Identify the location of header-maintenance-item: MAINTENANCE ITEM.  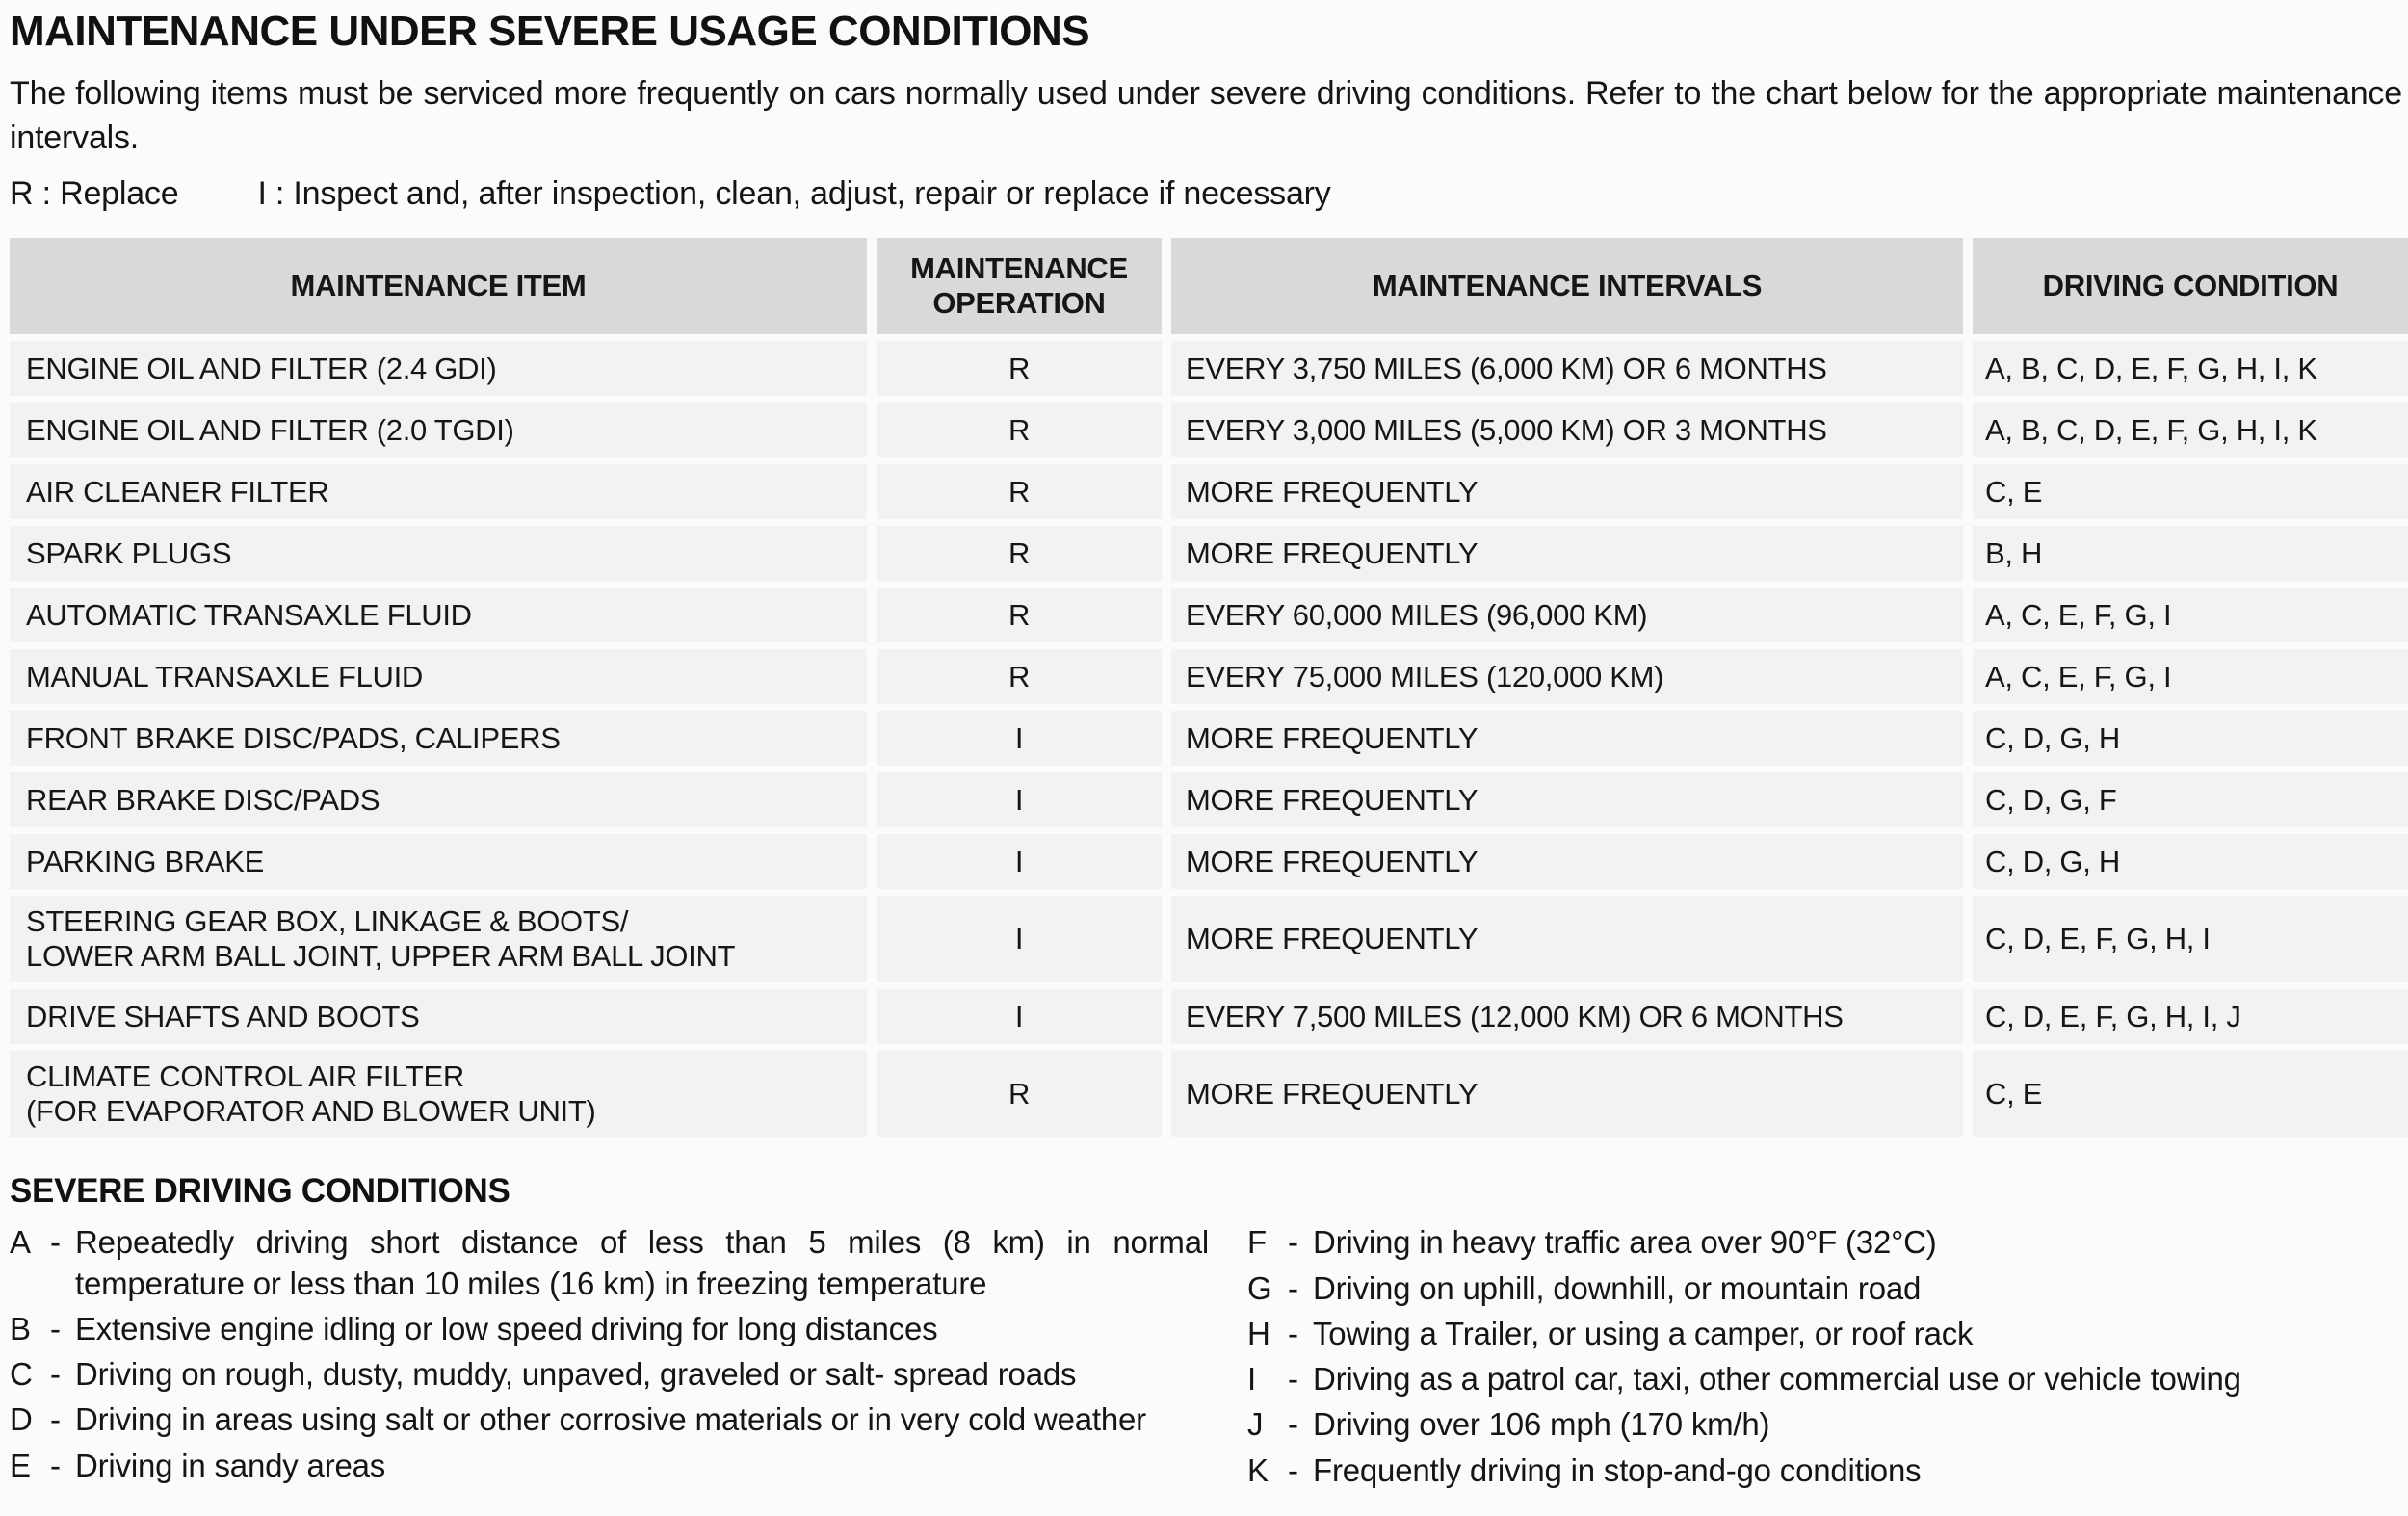
(438, 286).